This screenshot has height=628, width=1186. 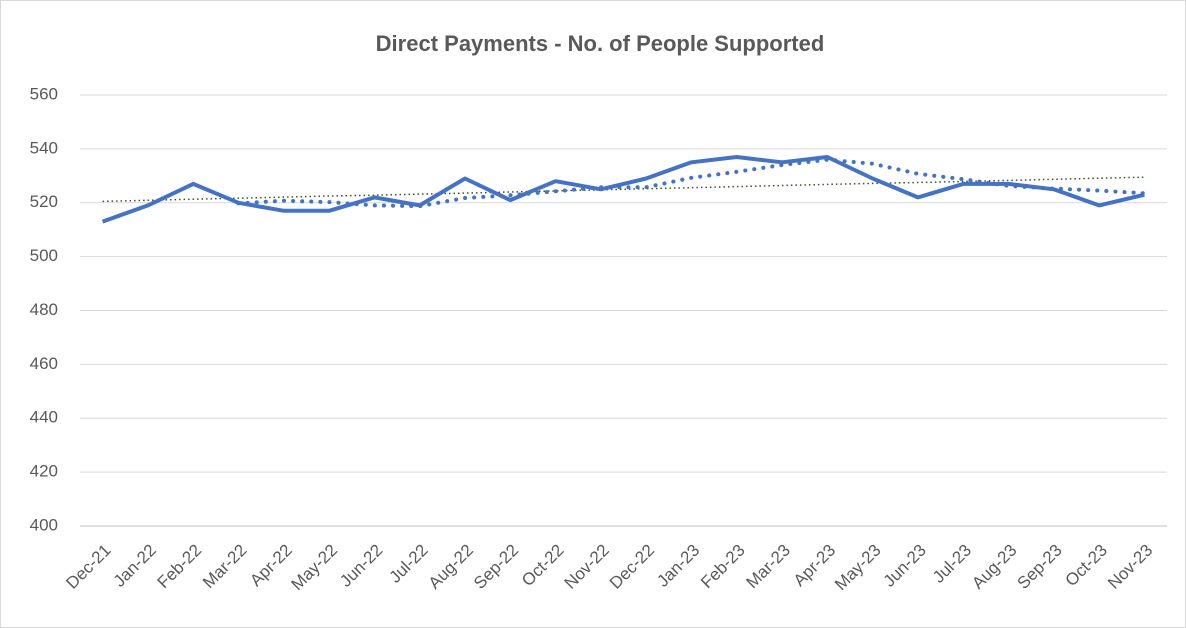 What do you see at coordinates (44, 524) in the screenshot?
I see `y-tick-label: 400` at bounding box center [44, 524].